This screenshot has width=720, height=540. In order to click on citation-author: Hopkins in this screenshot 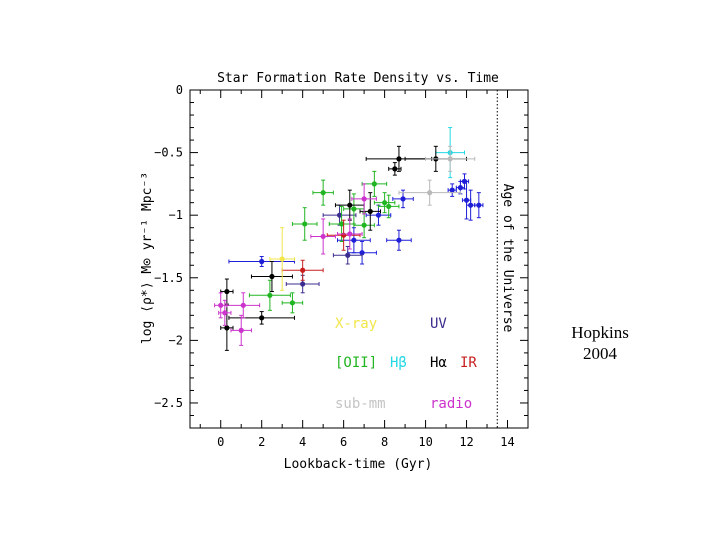, I will do `click(600, 332)`.